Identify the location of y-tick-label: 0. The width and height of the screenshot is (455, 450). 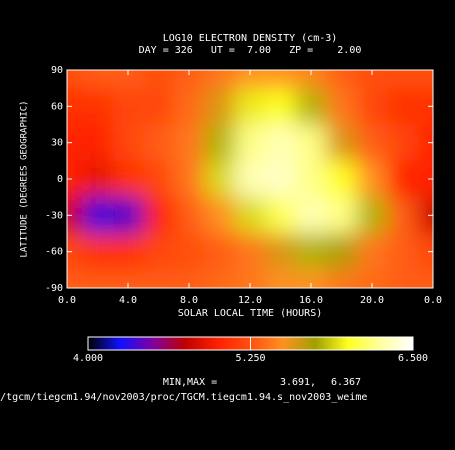
(60, 179).